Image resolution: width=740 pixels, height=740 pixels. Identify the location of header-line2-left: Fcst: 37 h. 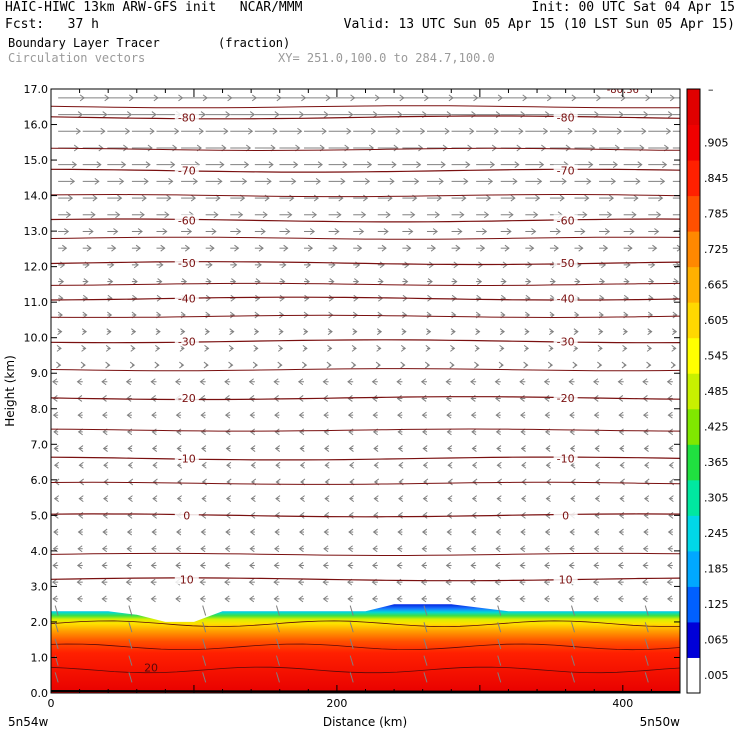
(52, 24).